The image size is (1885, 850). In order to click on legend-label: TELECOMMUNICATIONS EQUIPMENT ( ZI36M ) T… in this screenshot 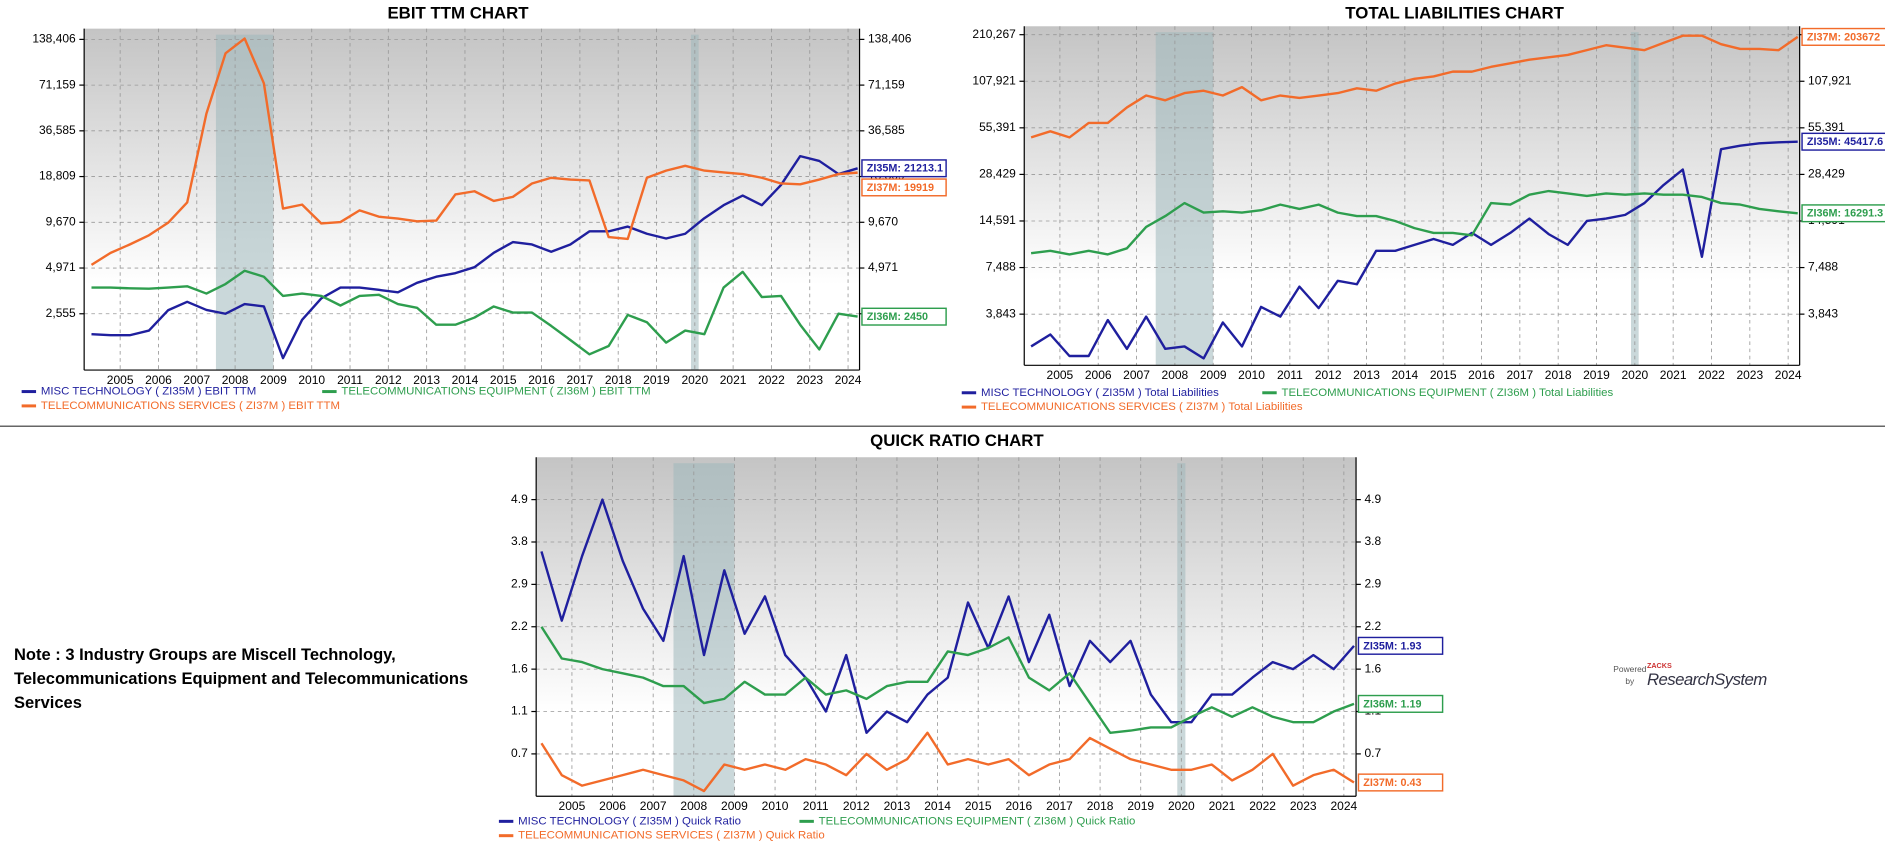, I will do `click(1448, 393)`.